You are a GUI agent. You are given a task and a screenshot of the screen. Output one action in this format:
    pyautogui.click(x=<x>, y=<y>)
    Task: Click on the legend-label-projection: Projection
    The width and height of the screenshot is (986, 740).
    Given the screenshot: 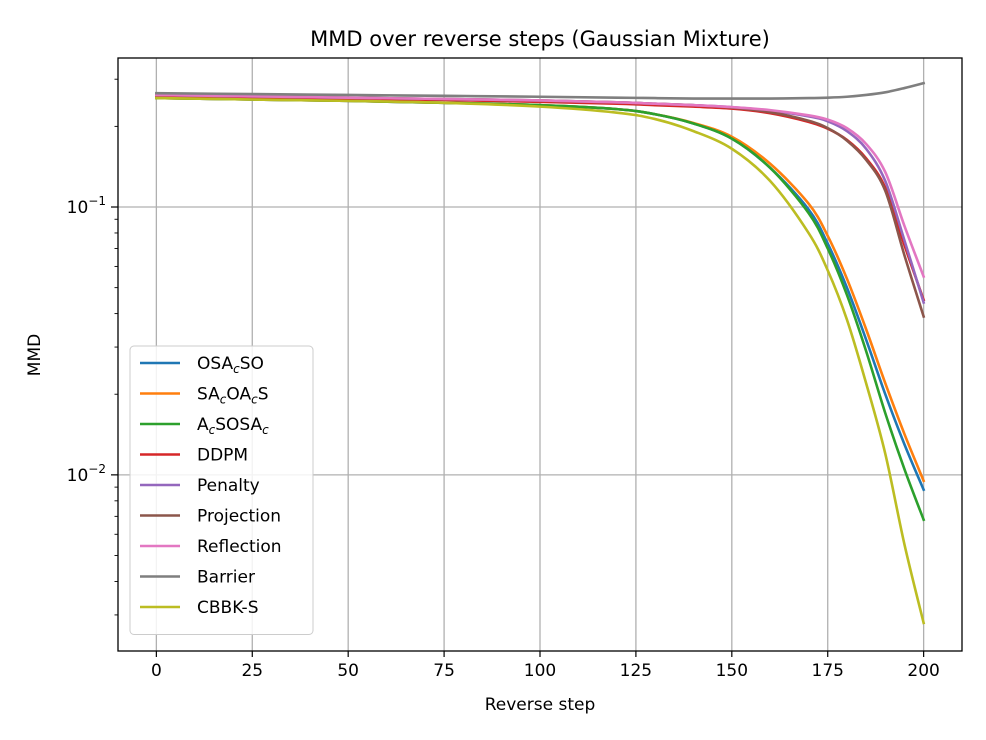 What is the action you would take?
    pyautogui.click(x=239, y=517)
    